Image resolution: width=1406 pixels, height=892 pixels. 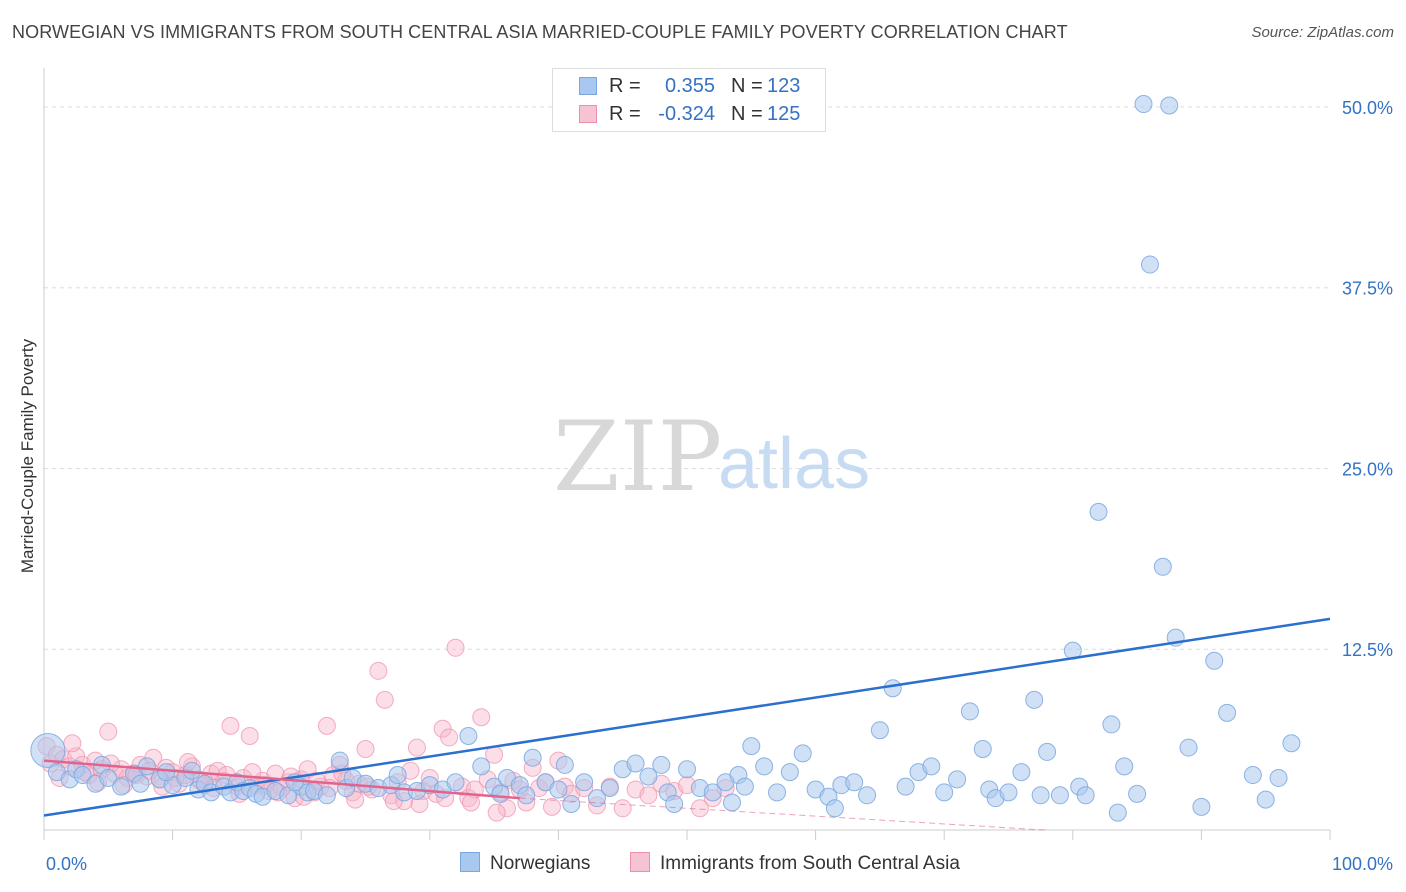 What do you see at coordinates (640, 862) in the screenshot?
I see `immigrants-legend-swatch` at bounding box center [640, 862].